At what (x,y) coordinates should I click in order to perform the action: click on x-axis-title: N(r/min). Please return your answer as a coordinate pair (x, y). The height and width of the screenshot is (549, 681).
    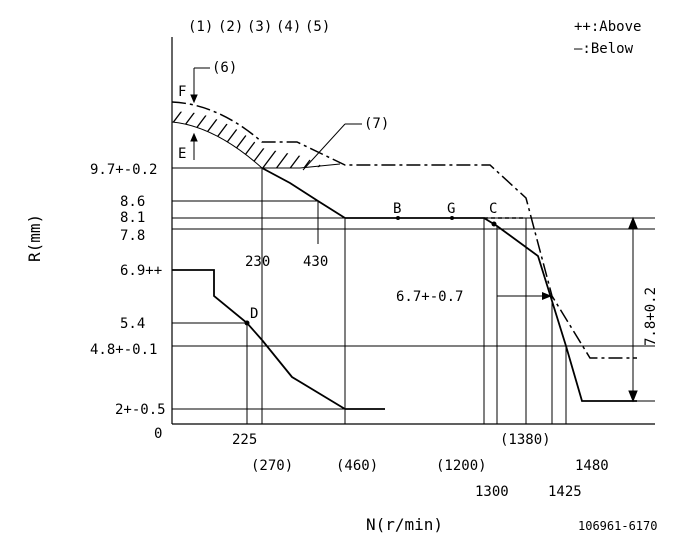
    Looking at the image, I should click on (404, 524).